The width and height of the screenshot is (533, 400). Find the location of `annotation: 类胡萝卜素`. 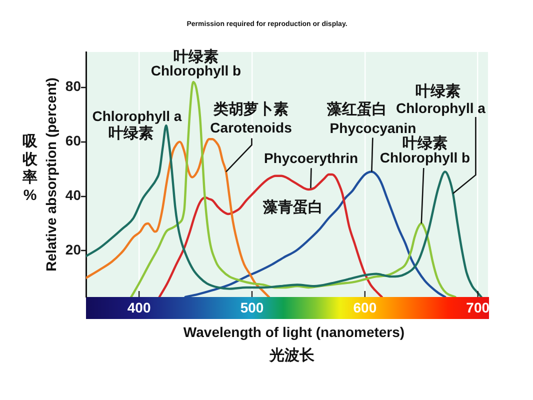

annotation: 类胡萝卜素 is located at coordinates (250, 109).